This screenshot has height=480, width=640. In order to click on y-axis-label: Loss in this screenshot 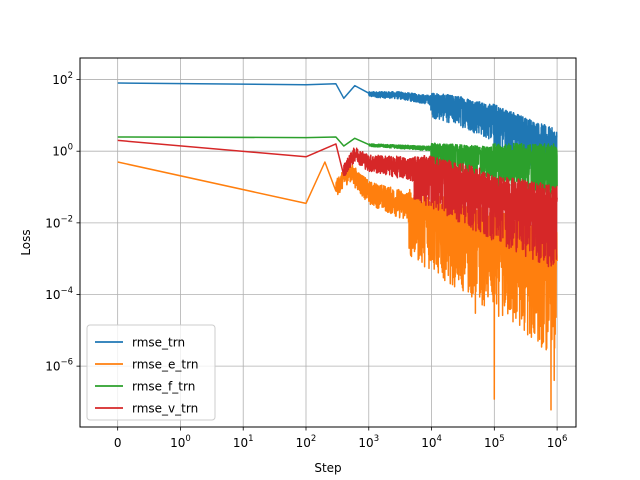, I will do `click(26, 242)`.